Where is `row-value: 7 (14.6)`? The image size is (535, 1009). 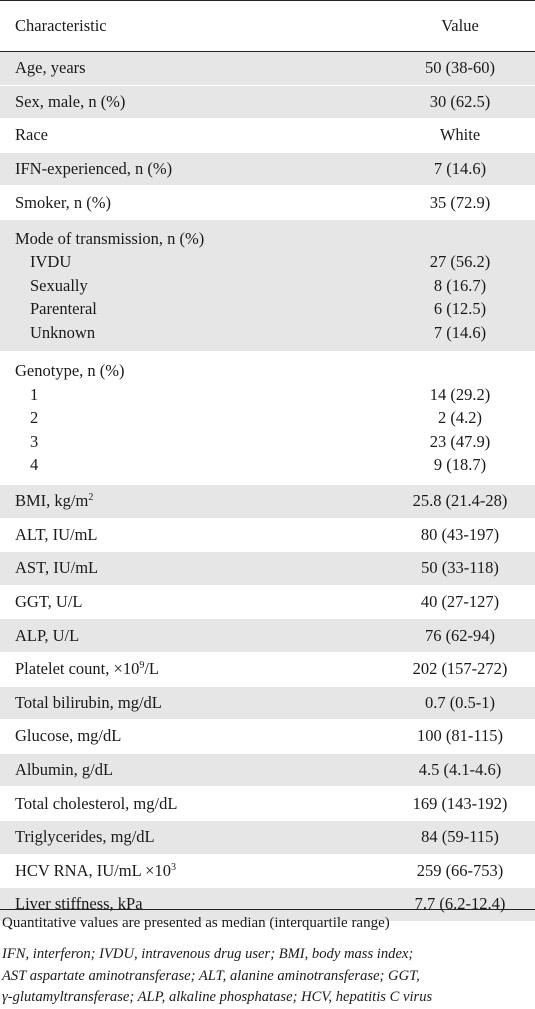 row-value: 7 (14.6) is located at coordinates (460, 169).